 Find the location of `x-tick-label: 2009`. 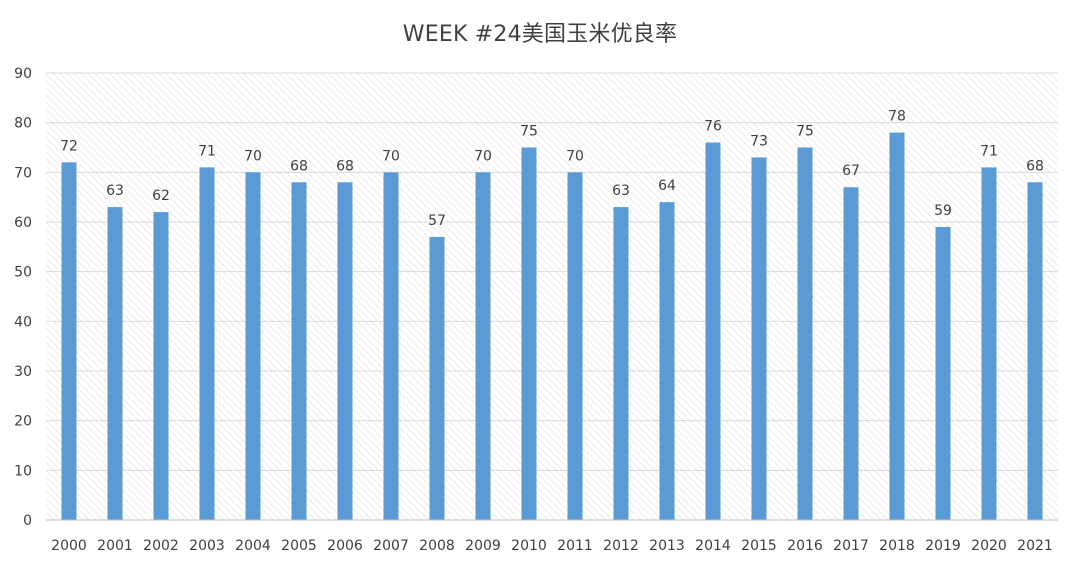

x-tick-label: 2009 is located at coordinates (483, 546).